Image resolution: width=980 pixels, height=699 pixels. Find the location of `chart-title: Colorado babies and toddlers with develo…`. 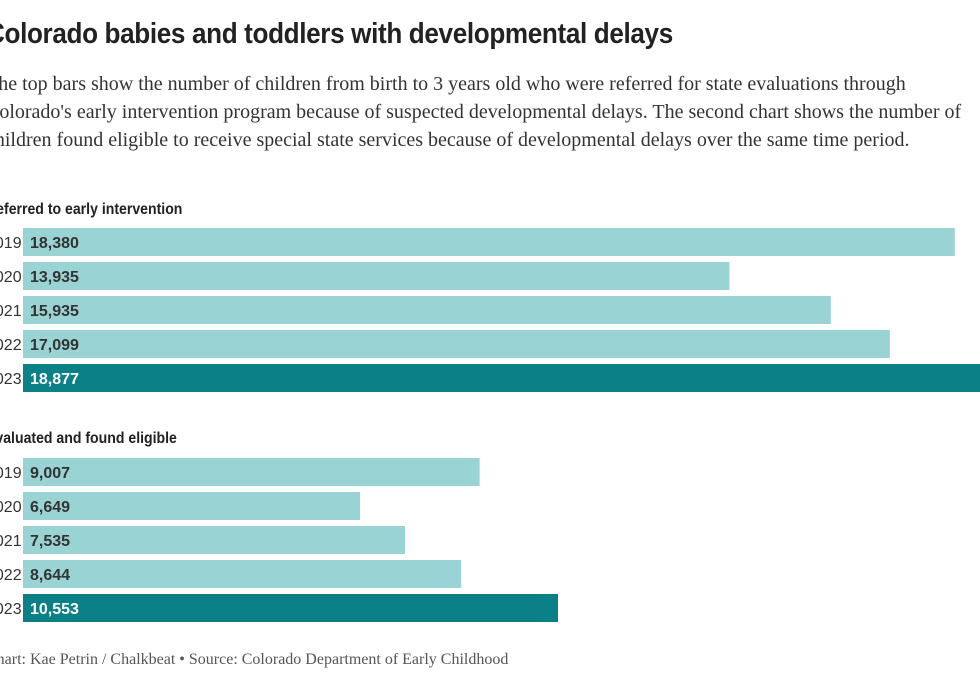

chart-title: Colorado babies and toddlers with develo… is located at coordinates (336, 34).